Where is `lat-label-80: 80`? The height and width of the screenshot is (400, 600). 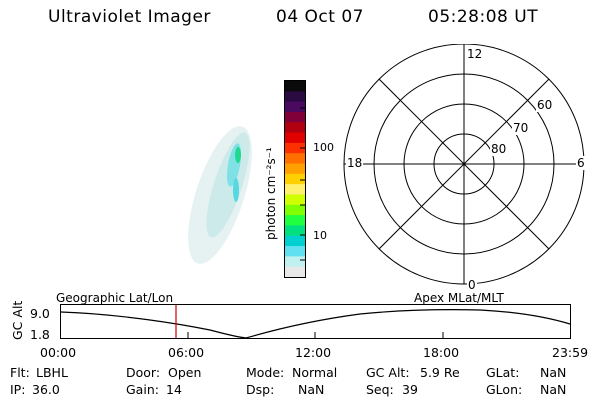 lat-label-80: 80 is located at coordinates (499, 149).